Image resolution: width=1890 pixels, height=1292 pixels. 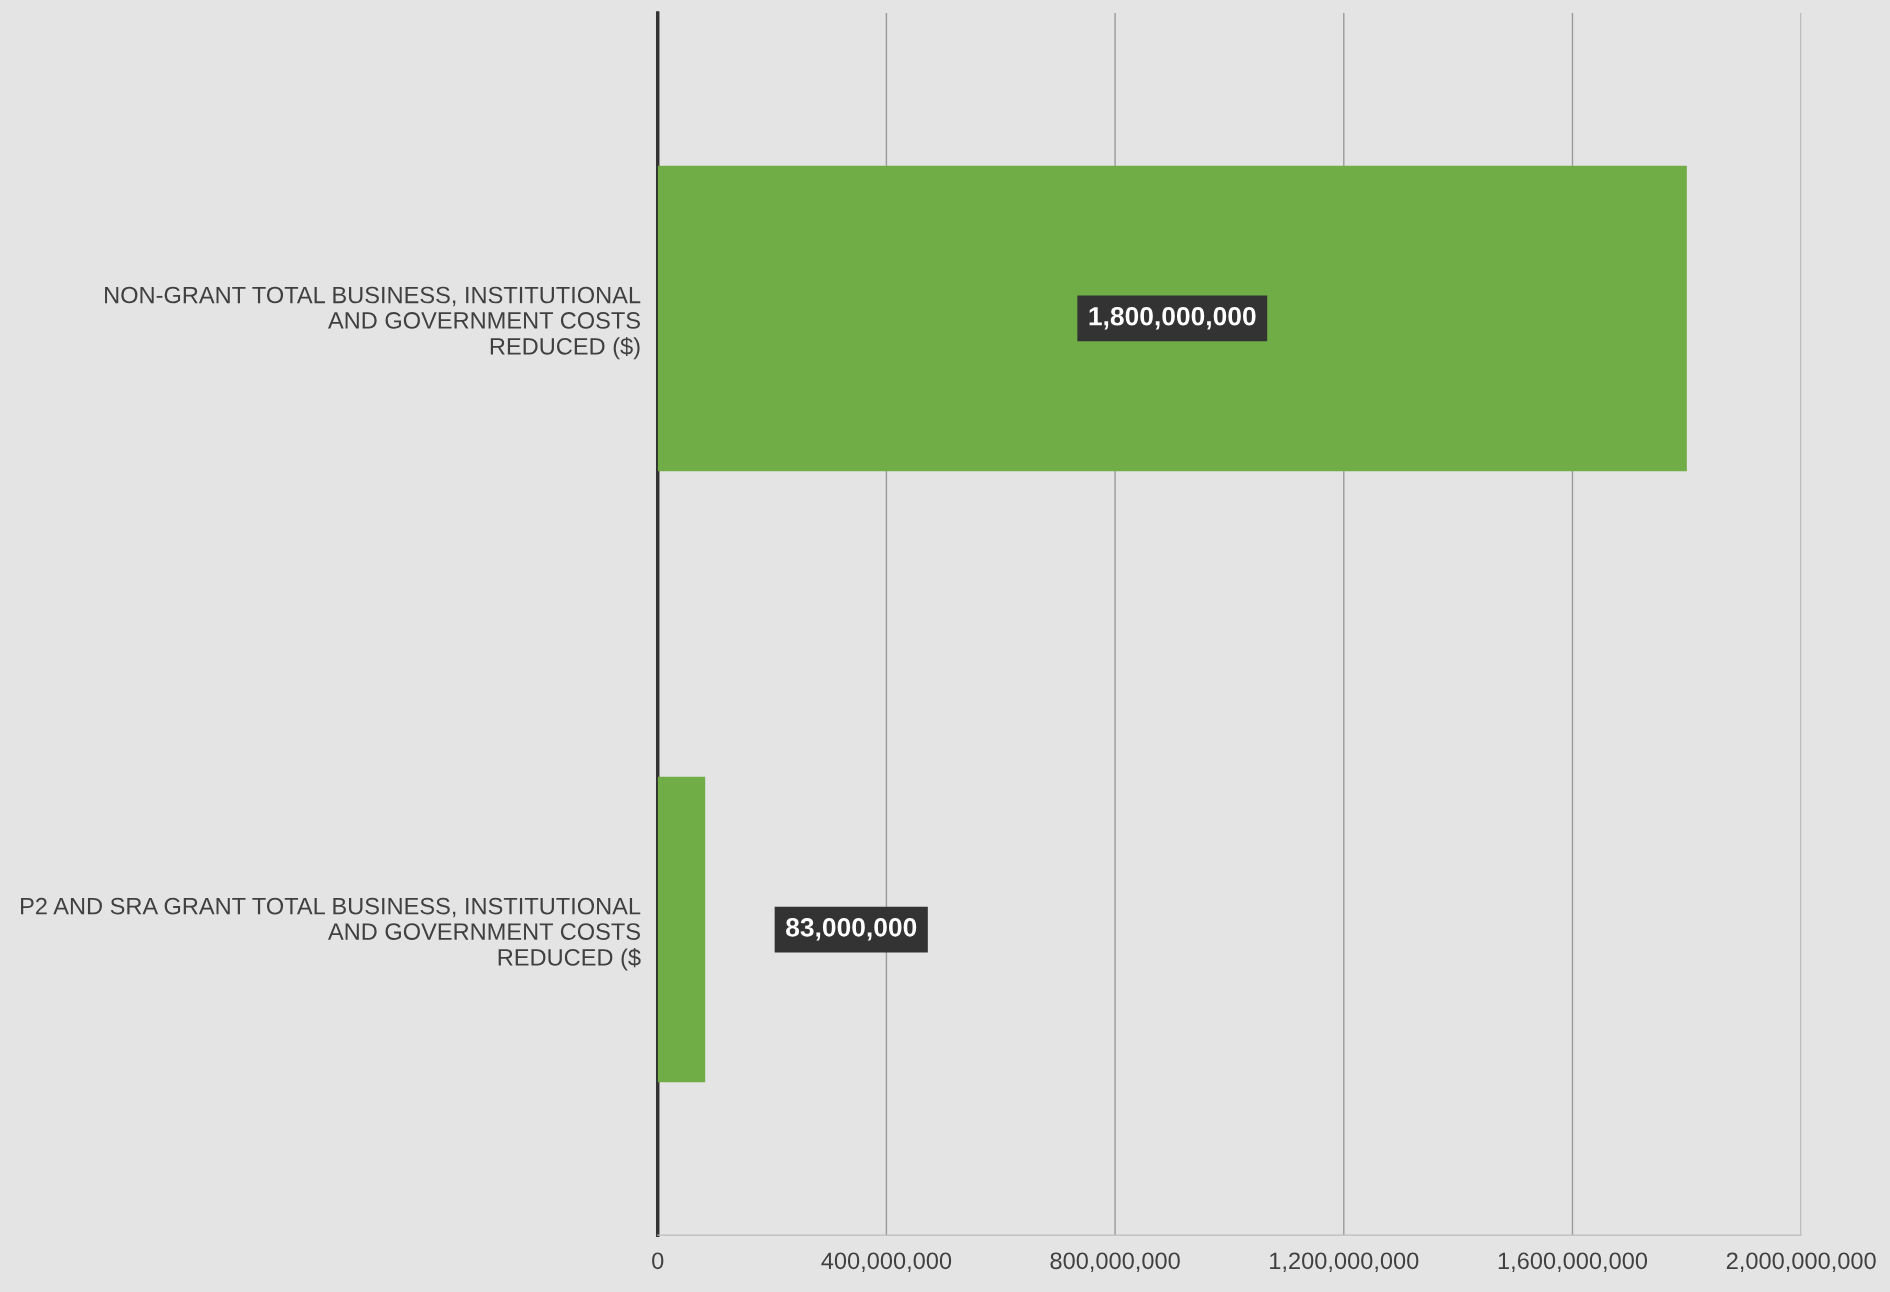 What do you see at coordinates (1573, 1262) in the screenshot?
I see `x-tick-label: 1,600,000,000` at bounding box center [1573, 1262].